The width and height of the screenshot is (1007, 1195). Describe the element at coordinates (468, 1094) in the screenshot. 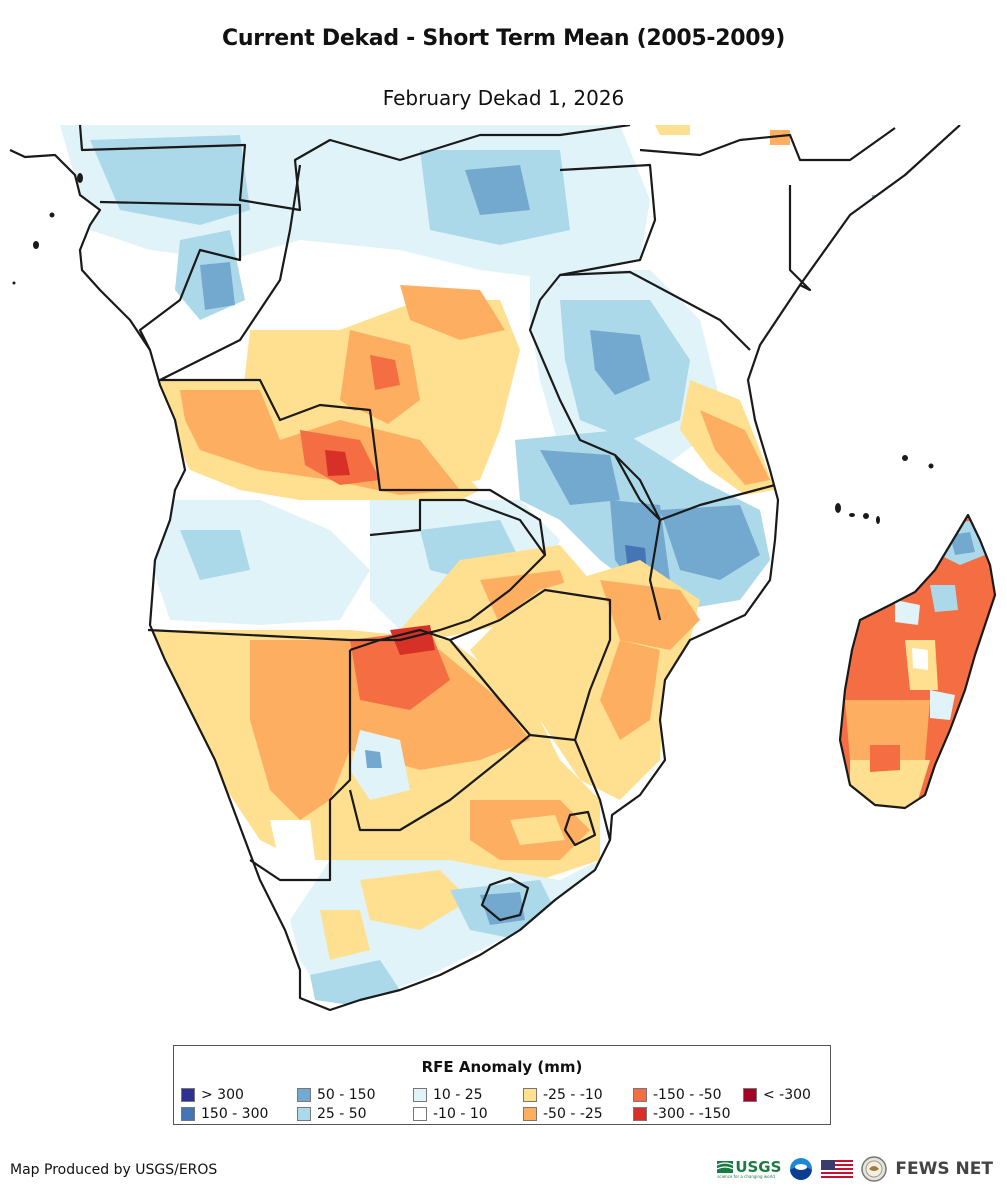

I see `legend-item: 10 - 25` at that location.